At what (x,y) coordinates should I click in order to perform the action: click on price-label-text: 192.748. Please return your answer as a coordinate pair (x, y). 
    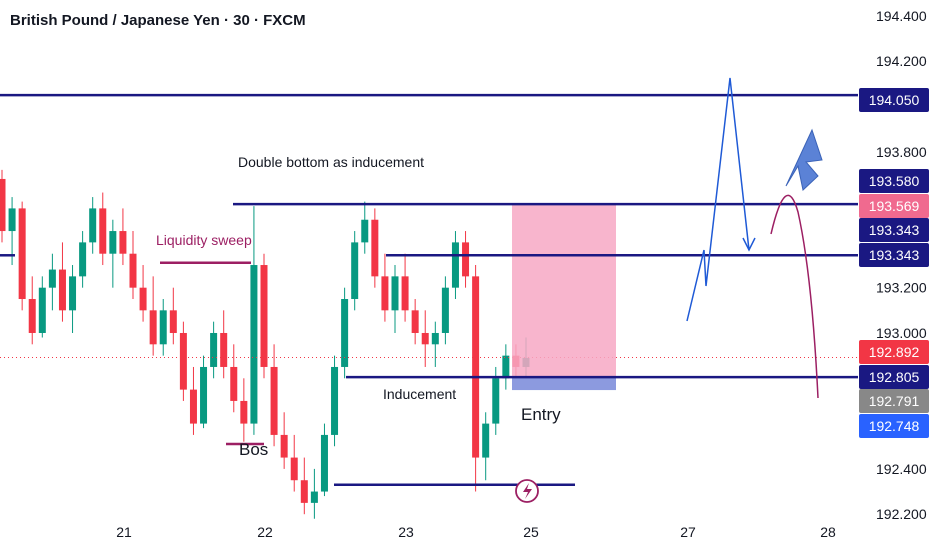
    Looking at the image, I should click on (894, 426).